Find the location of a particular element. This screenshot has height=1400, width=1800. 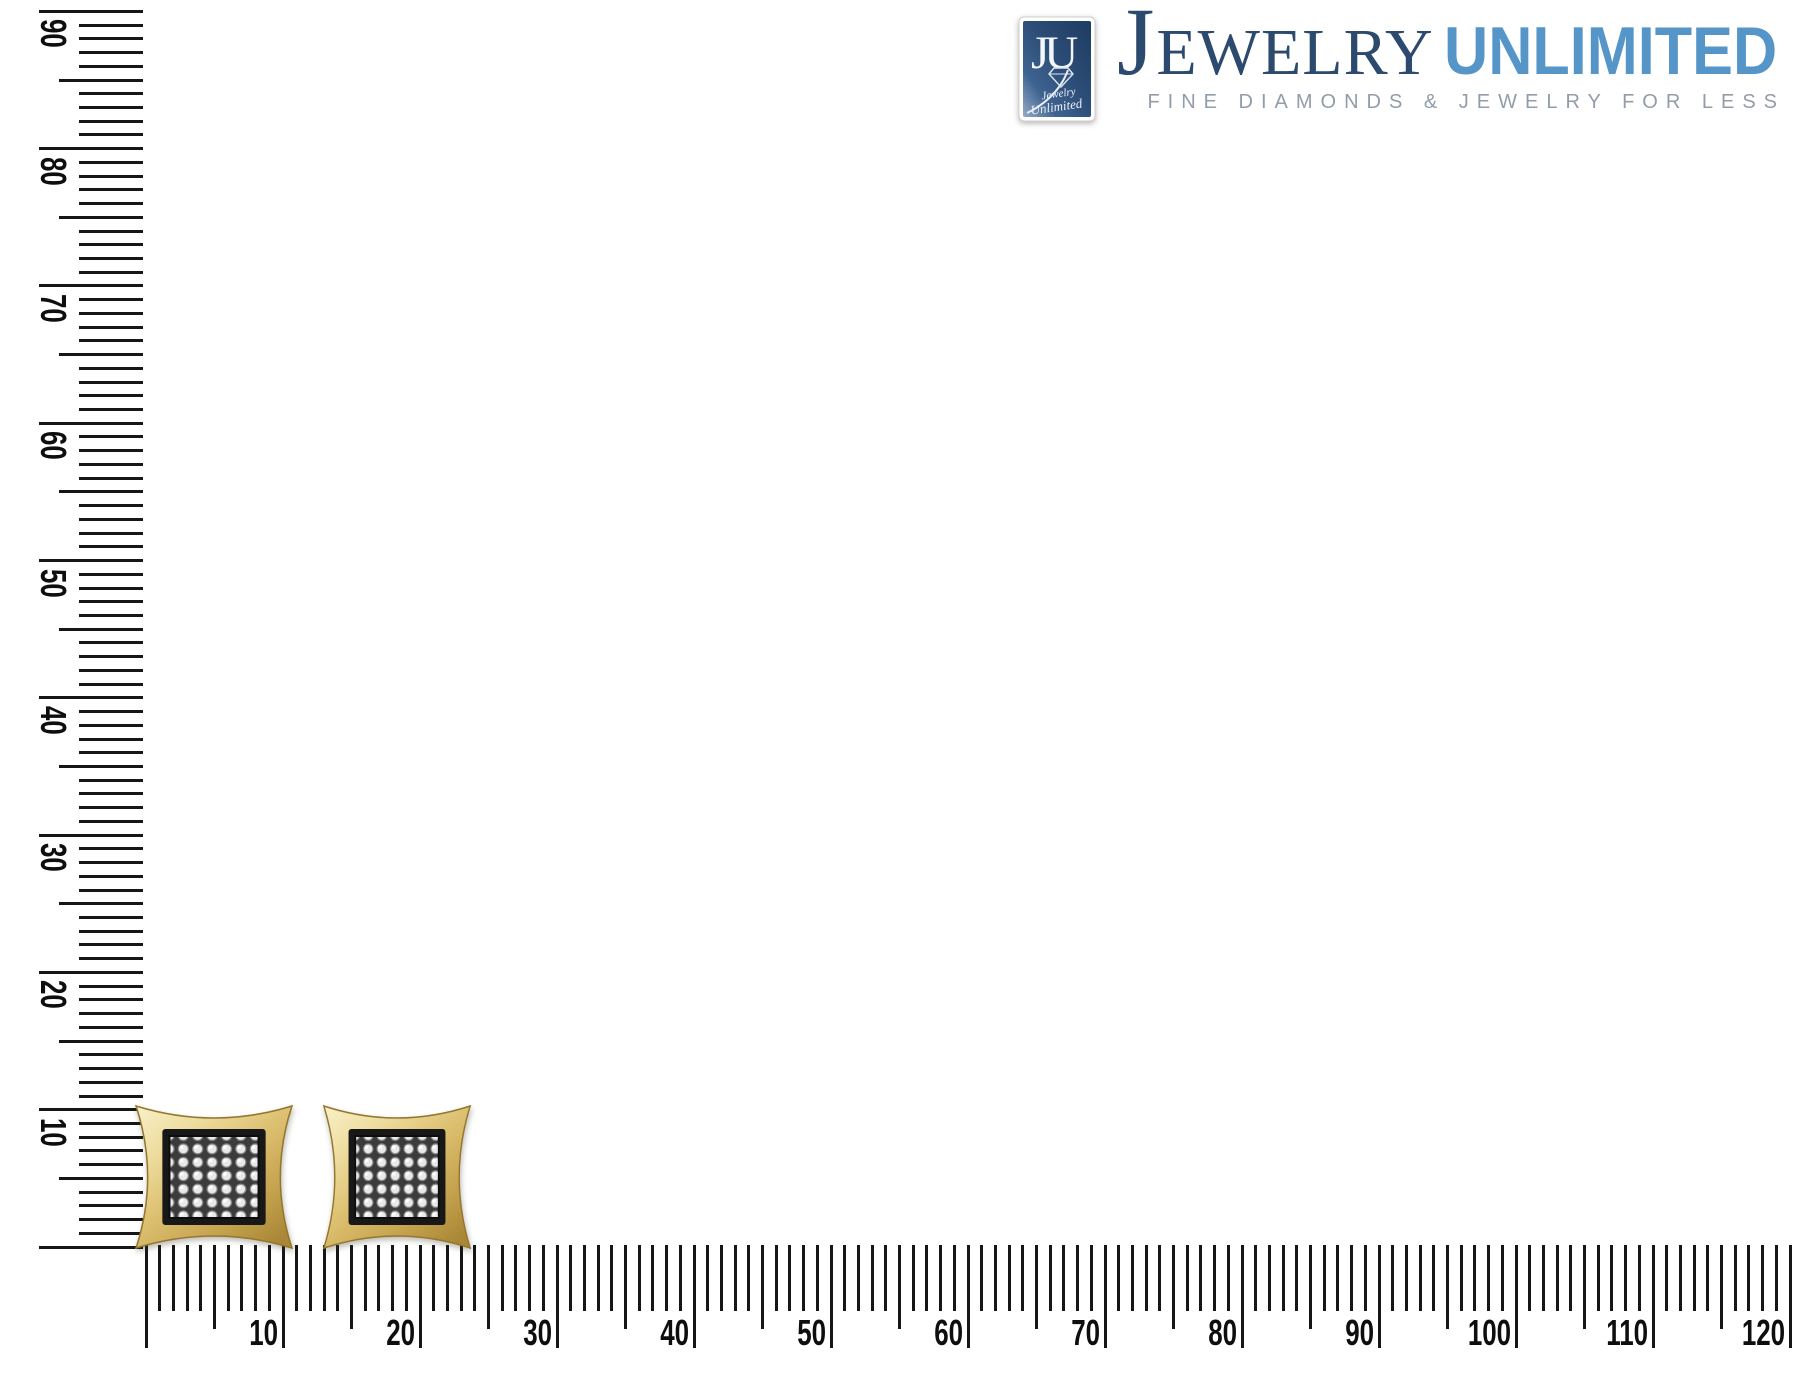

horizontal-ruler-label: 60 is located at coordinates (948, 1332).